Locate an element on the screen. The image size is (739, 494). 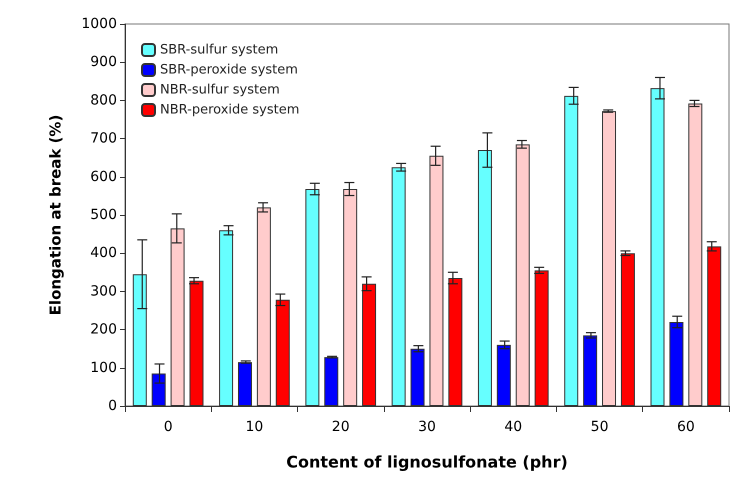
x-tick-label: 20 is located at coordinates (341, 427).